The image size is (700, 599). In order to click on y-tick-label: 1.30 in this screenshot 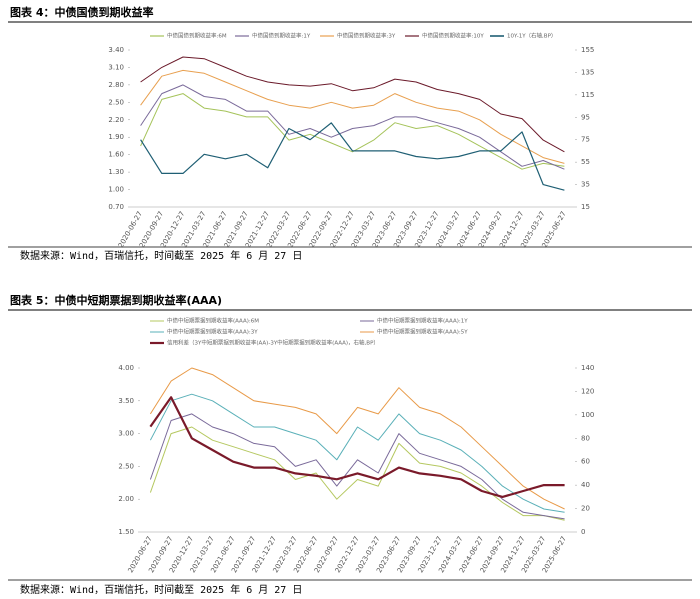, I will do `click(116, 172)`.